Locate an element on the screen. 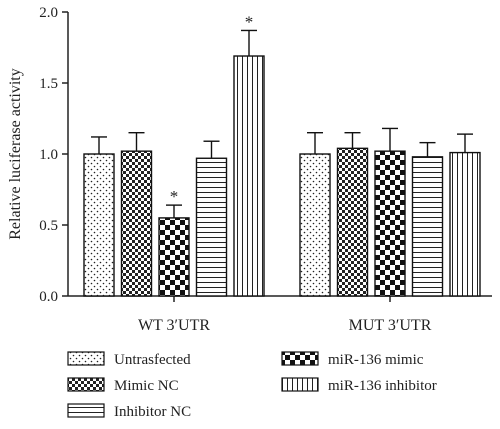 The height and width of the screenshot is (429, 500). y-tick-label: 1.5 is located at coordinates (48, 84).